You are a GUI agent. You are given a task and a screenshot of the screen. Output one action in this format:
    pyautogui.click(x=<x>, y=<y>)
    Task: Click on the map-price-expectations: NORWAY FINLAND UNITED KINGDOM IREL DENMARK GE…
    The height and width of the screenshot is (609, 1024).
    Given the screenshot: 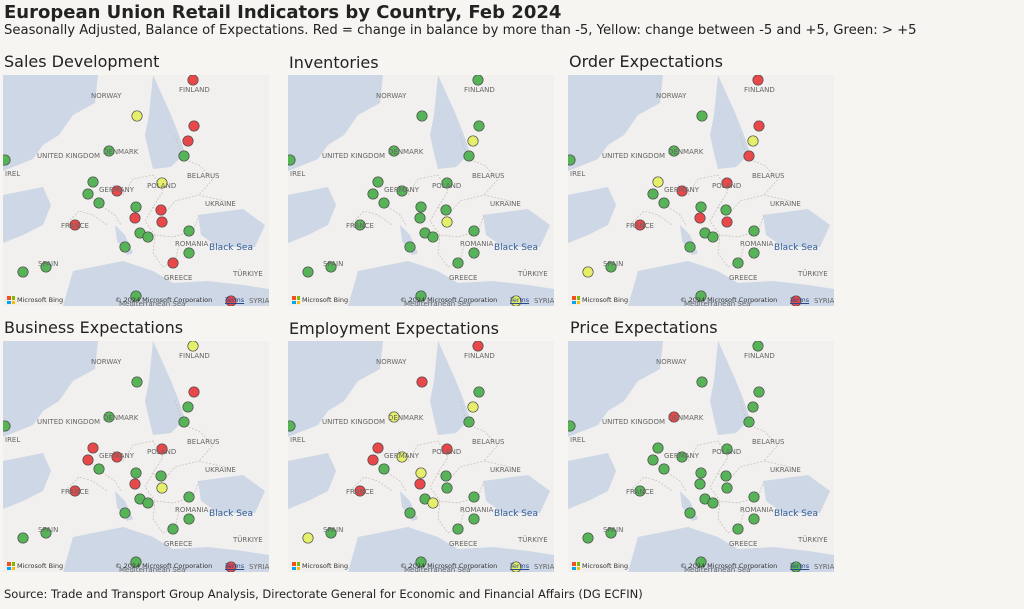 What is the action you would take?
    pyautogui.click(x=701, y=456)
    